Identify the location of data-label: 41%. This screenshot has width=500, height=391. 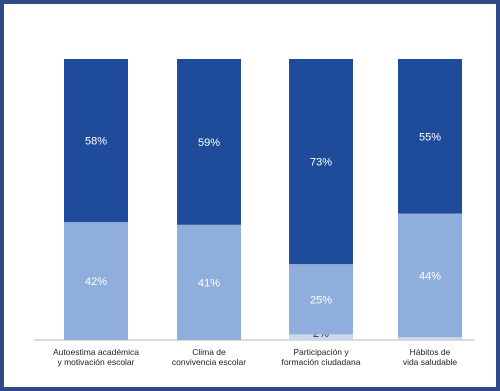
(209, 283).